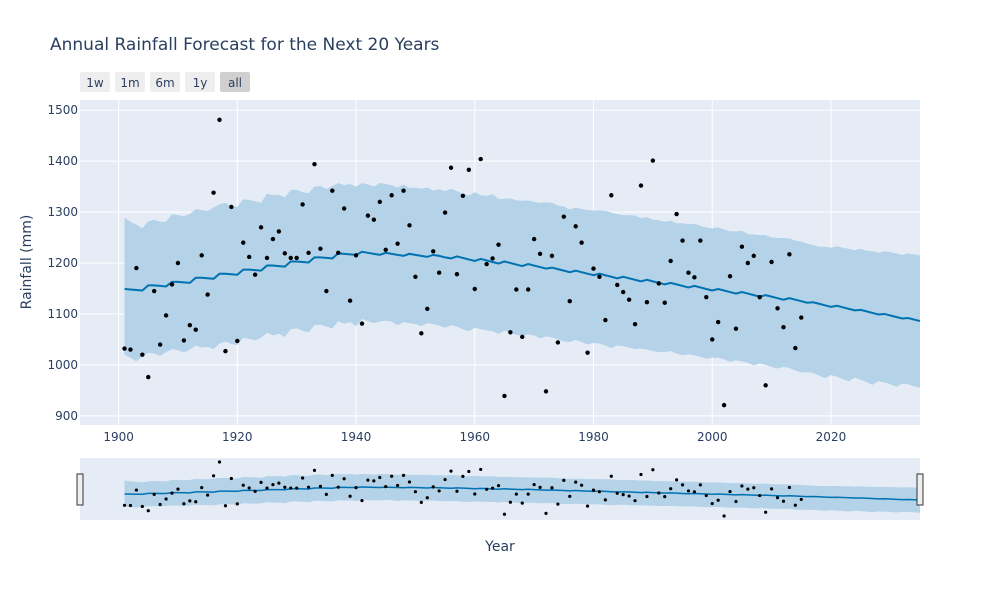 The height and width of the screenshot is (604, 1000). I want to click on range-button-6m: 6m, so click(165, 82).